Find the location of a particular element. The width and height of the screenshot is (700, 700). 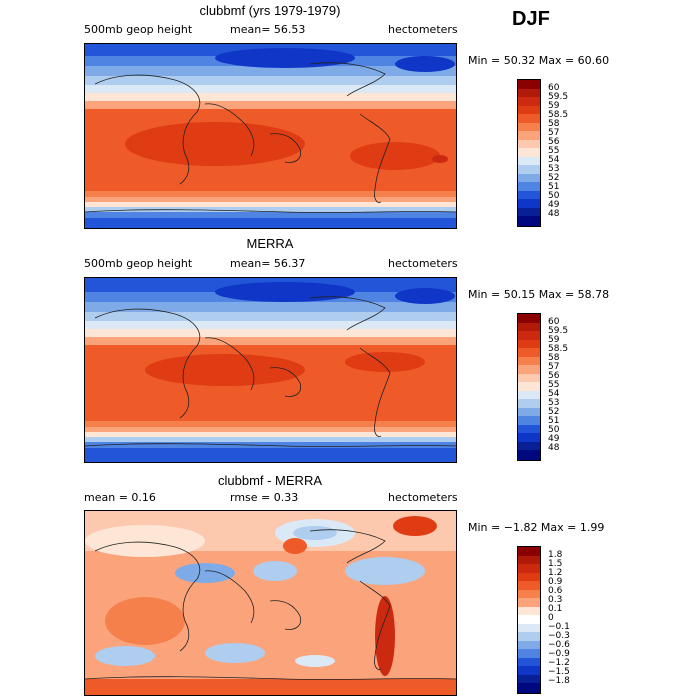

cbar3-tick: 0.3 is located at coordinates (555, 600).